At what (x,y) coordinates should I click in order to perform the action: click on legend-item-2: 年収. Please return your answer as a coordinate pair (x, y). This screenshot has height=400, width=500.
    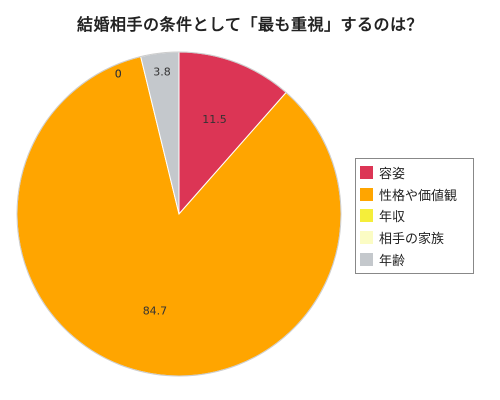
    Looking at the image, I should click on (416, 216).